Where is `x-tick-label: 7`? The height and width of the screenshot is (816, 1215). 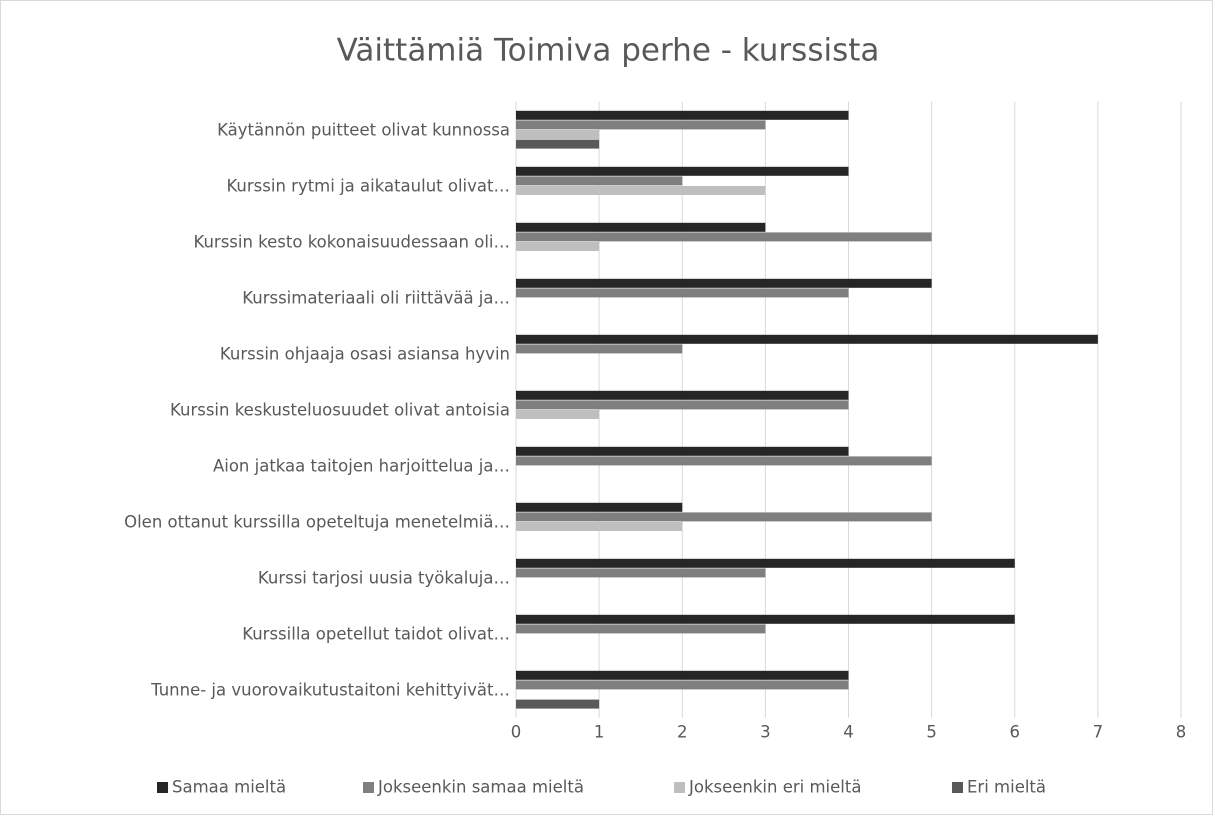
x-tick-label: 7 is located at coordinates (1098, 732).